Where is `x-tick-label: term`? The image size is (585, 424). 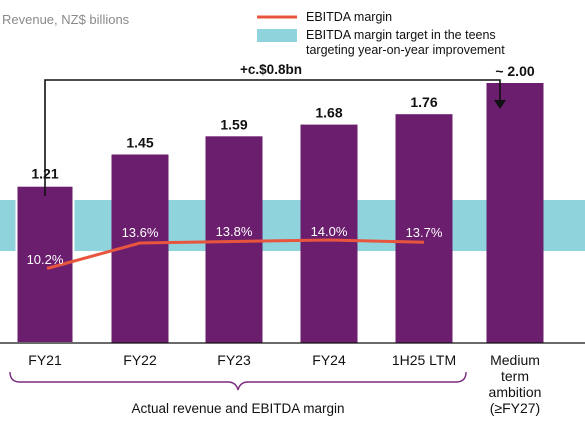 x-tick-label: term is located at coordinates (515, 376).